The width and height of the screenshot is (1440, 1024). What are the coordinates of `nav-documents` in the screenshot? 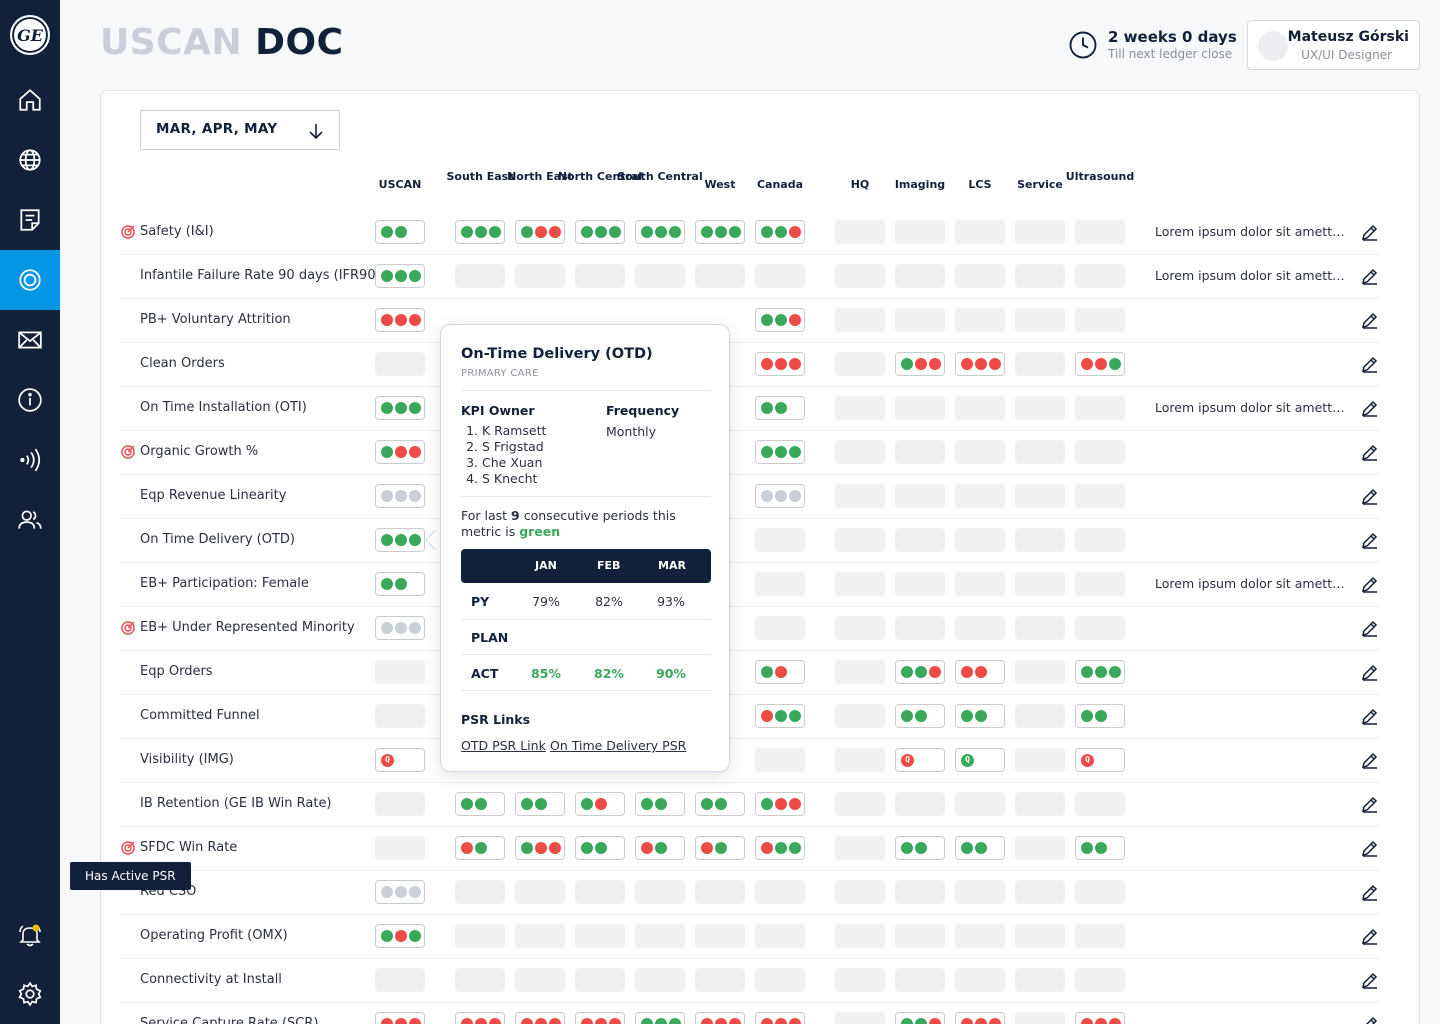 It's located at (30, 220).